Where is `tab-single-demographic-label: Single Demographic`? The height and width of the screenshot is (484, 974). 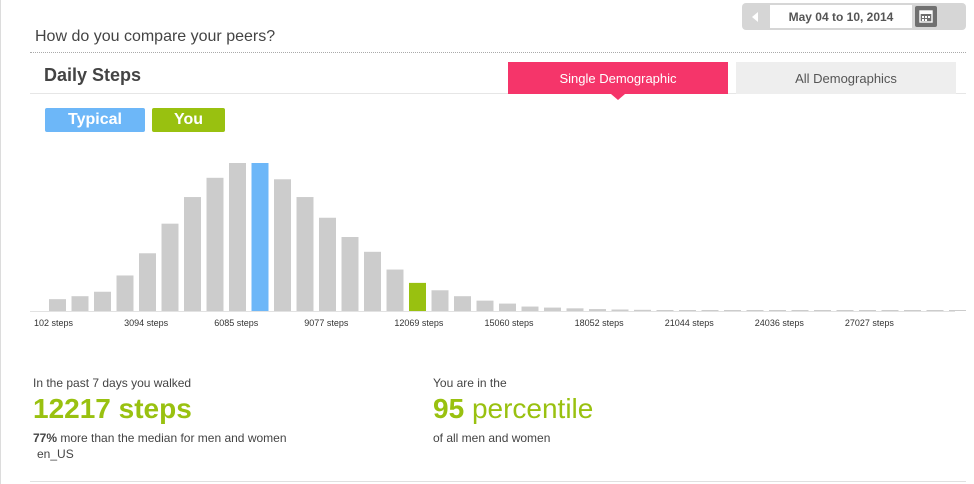
tab-single-demographic-label: Single Demographic is located at coordinates (618, 78).